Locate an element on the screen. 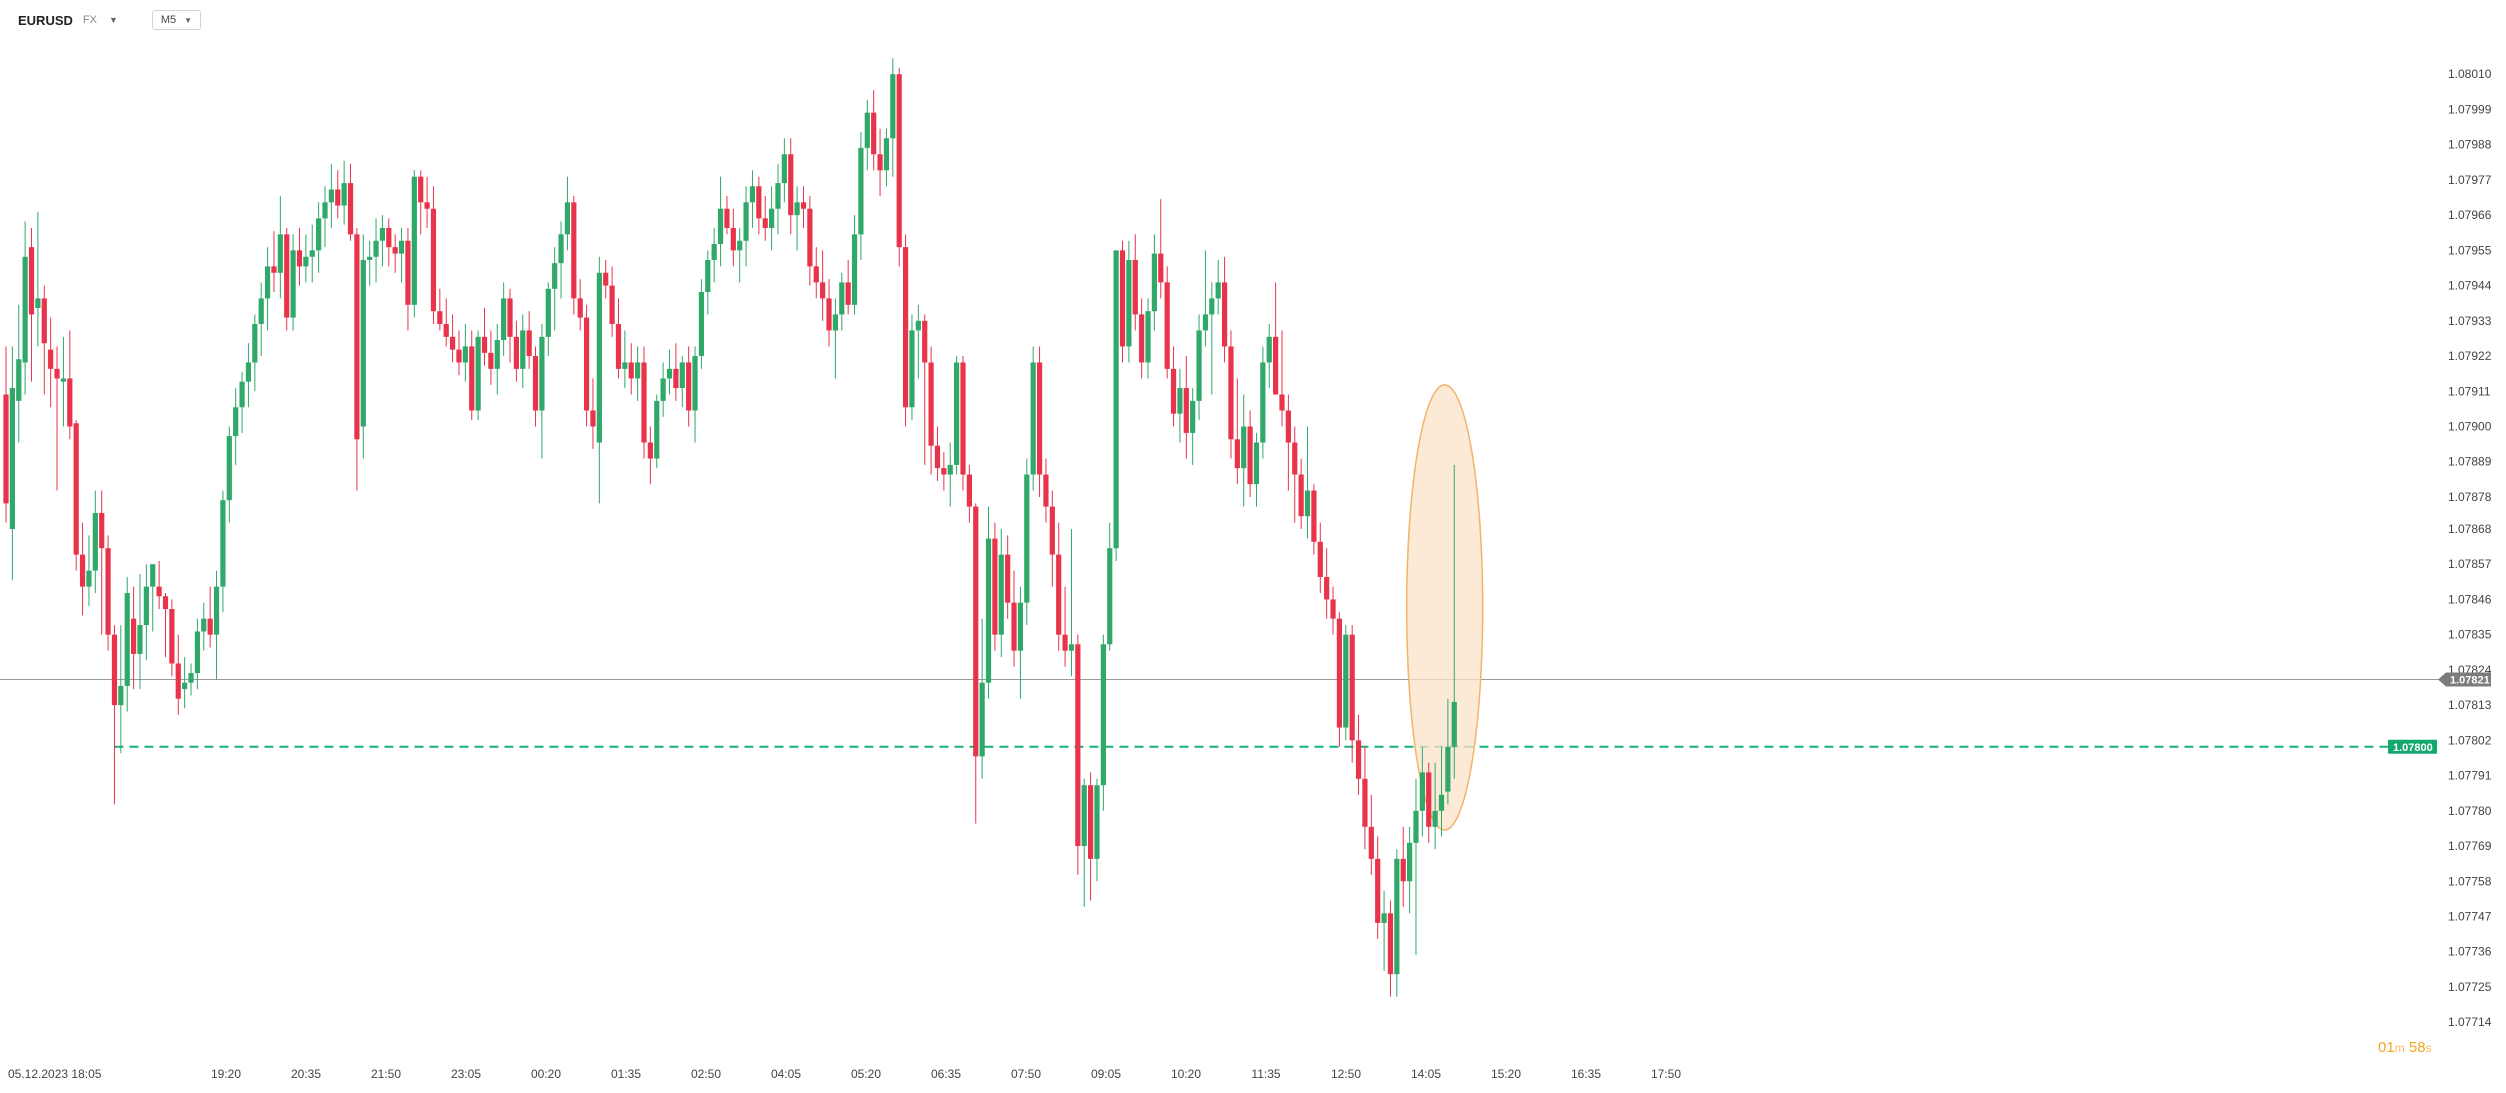  symbol-suffix: FX is located at coordinates (89, 20).